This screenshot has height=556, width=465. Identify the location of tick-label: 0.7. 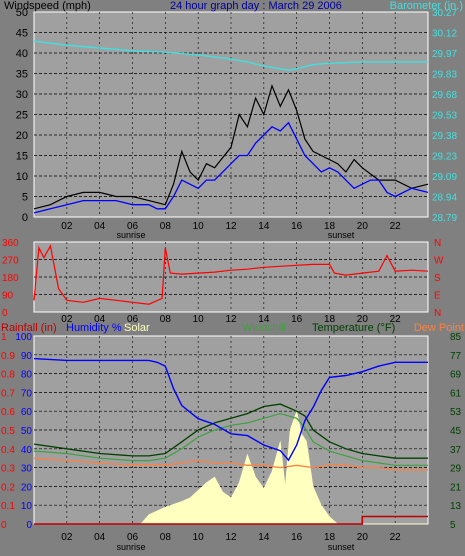
(8, 393).